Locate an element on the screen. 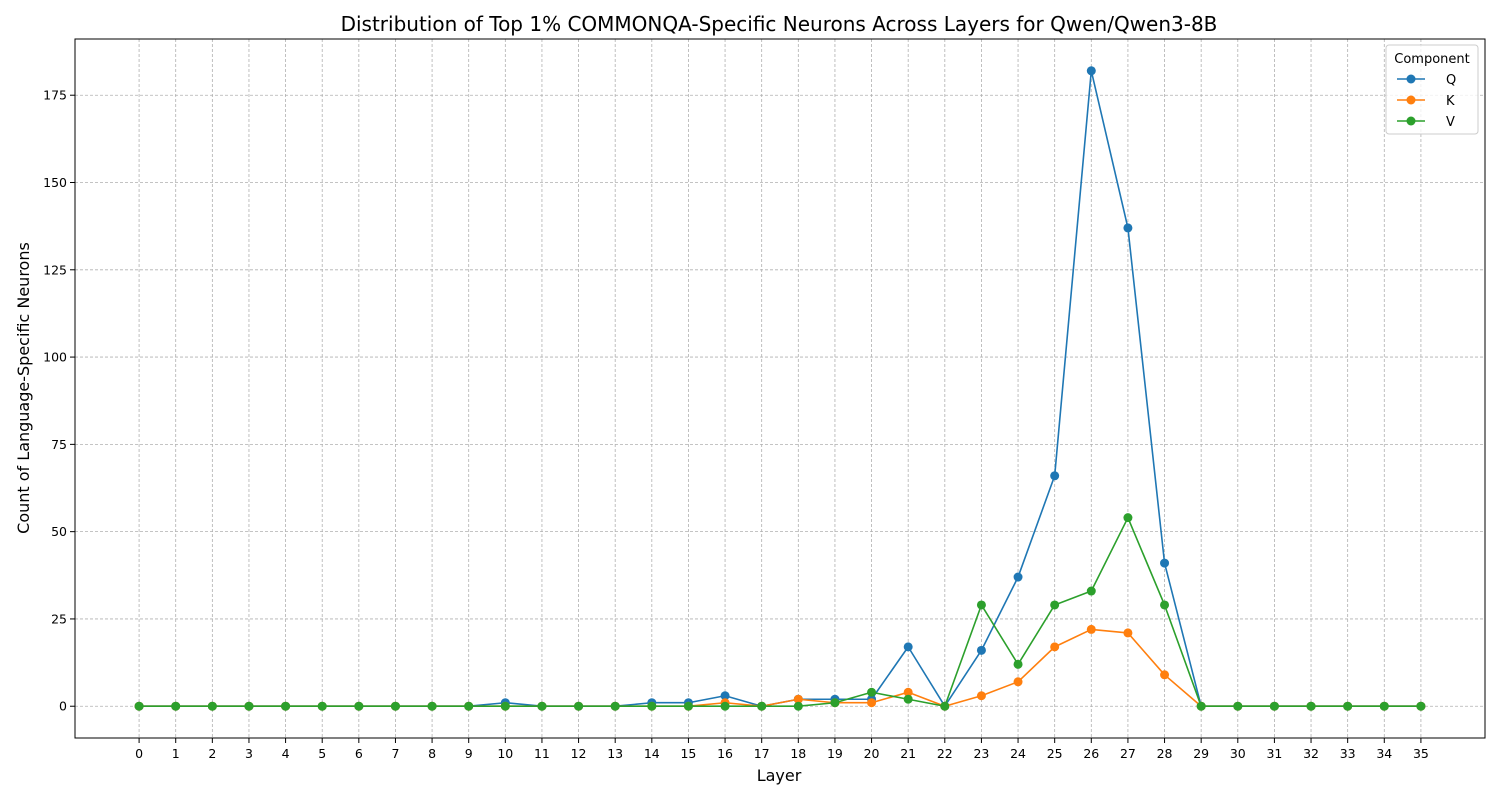 This screenshot has height=800, width=1500. x-tick-label: 31 is located at coordinates (1274, 753).